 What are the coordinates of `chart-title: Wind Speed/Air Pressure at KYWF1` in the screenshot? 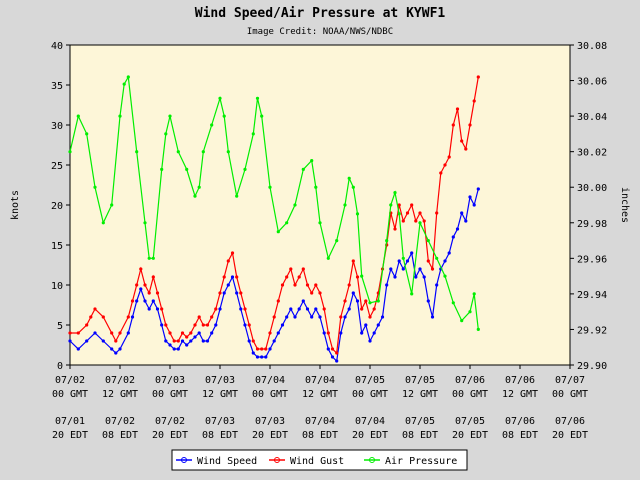 It's located at (320, 13).